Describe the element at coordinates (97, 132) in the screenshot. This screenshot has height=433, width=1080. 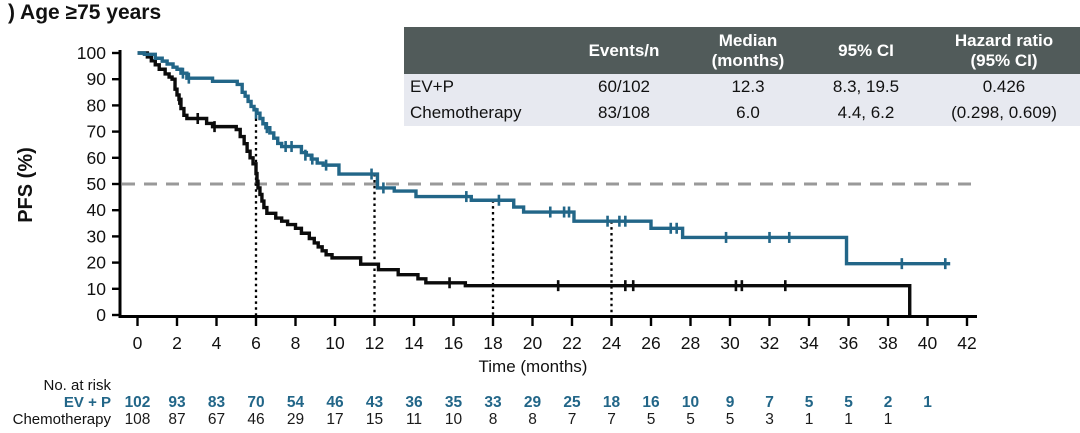
I see `y-tick-label: 70` at that location.